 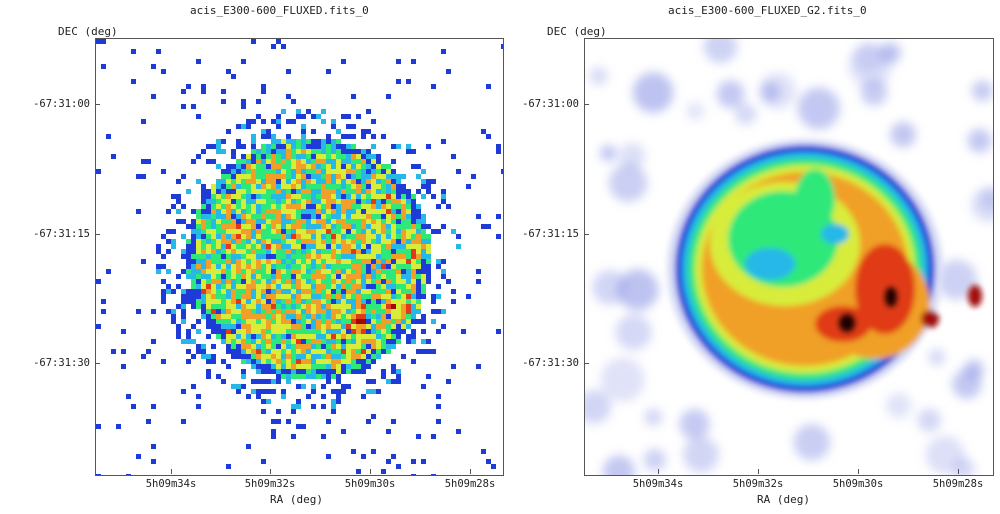 What do you see at coordinates (858, 484) in the screenshot?
I see `right-xtick-label: 5h09m30s` at bounding box center [858, 484].